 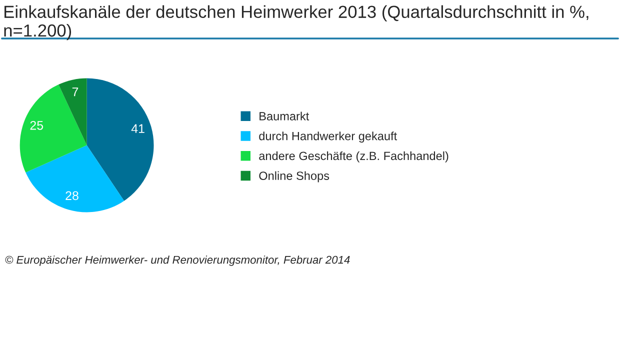 I want to click on legend-label: Baumarkt, so click(x=285, y=116).